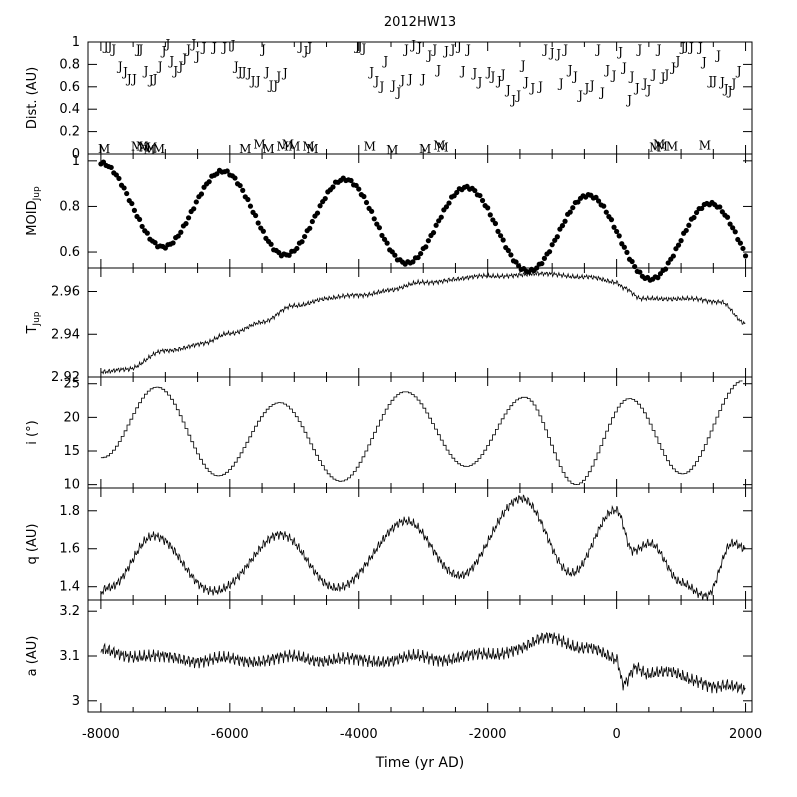 Image resolution: width=797 pixels, height=797 pixels. I want to click on y-tick-label: 0.8, so click(69, 64).